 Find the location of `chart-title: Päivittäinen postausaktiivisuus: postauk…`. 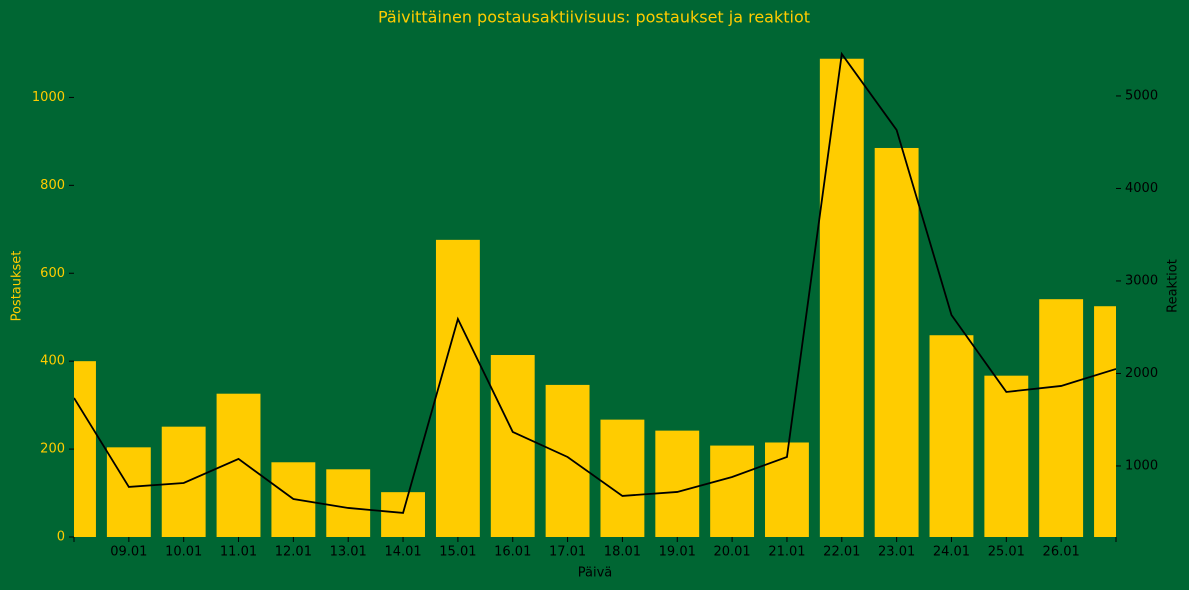

chart-title: Päivittäinen postausaktiivisuus: postauk… is located at coordinates (594, 17).